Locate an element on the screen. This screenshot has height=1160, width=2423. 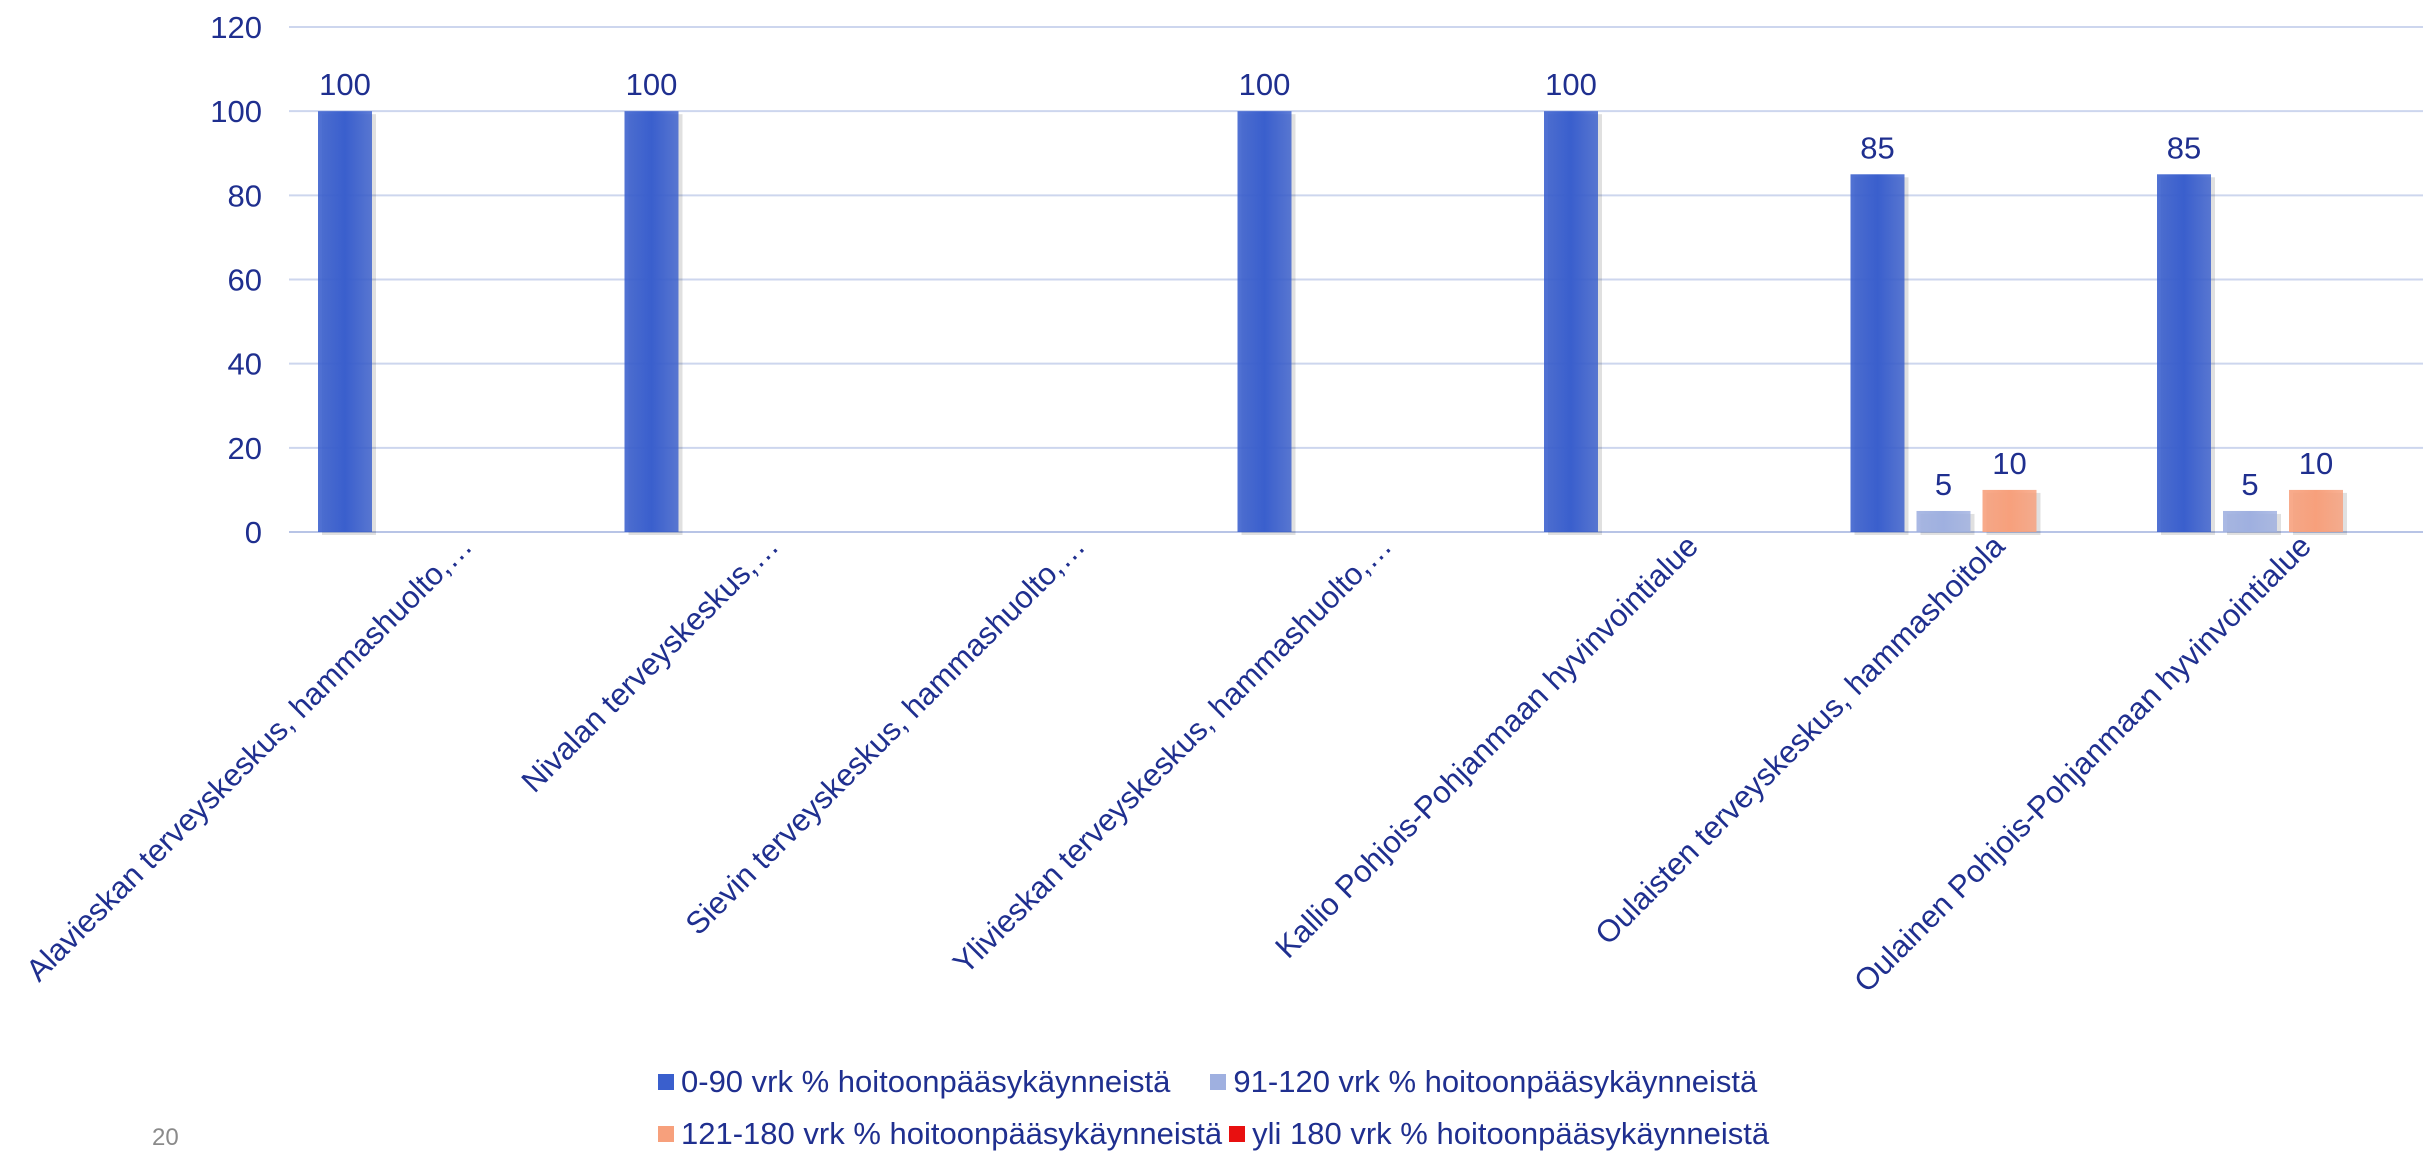
y-tick-label: 20 is located at coordinates (245, 448).